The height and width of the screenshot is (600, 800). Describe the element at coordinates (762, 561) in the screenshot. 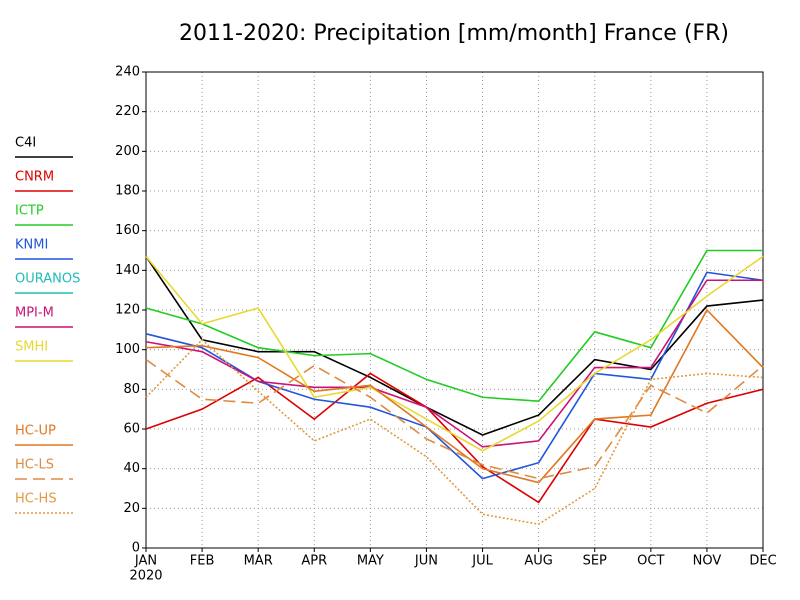

I see `x-tick-label: DEC` at that location.